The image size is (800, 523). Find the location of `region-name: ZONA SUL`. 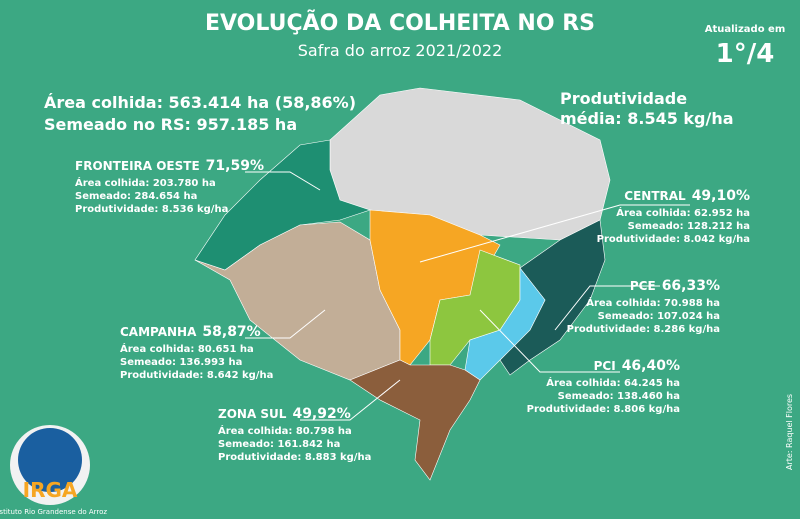

region-name: ZONA SUL is located at coordinates (252, 414).